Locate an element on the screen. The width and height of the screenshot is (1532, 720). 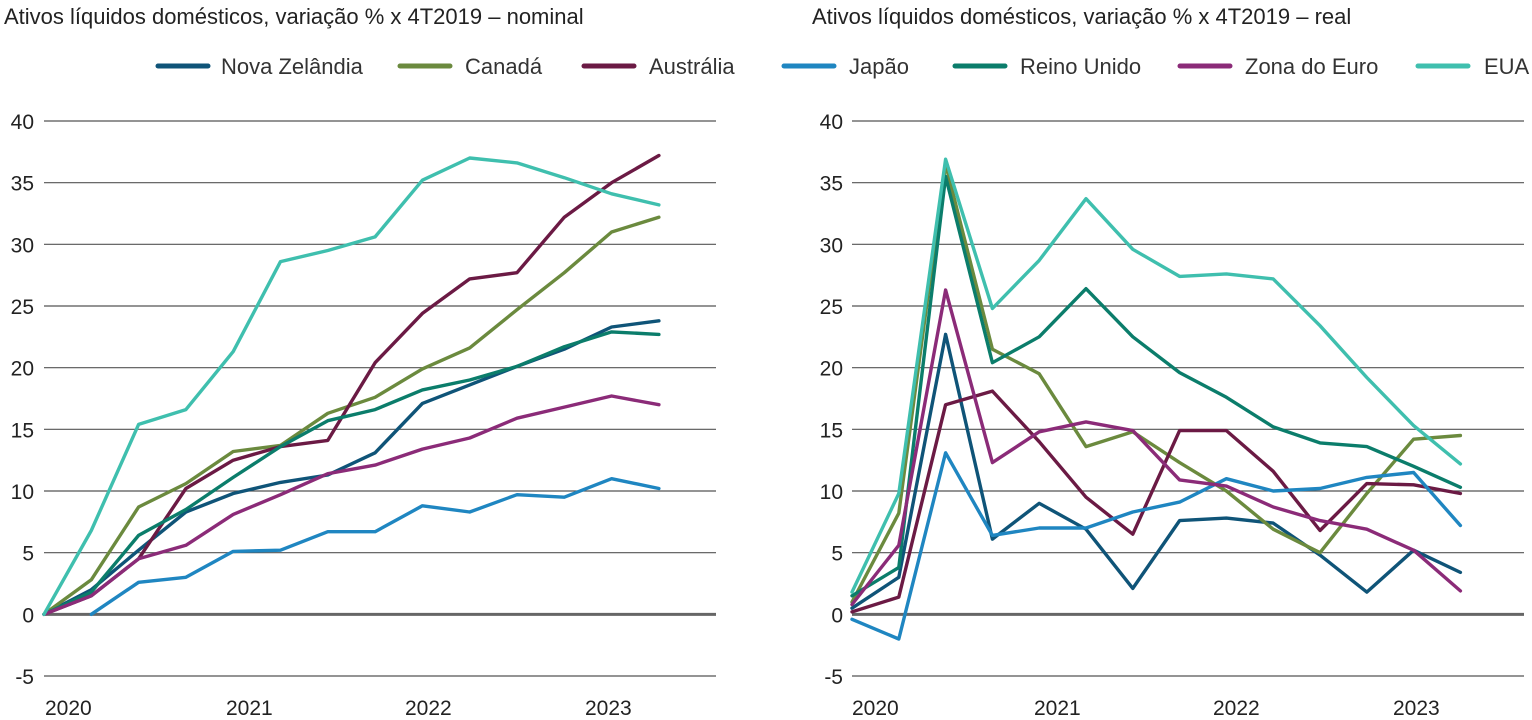
legend-item-nova-zelandia: Nova Zelândia is located at coordinates (259, 66).